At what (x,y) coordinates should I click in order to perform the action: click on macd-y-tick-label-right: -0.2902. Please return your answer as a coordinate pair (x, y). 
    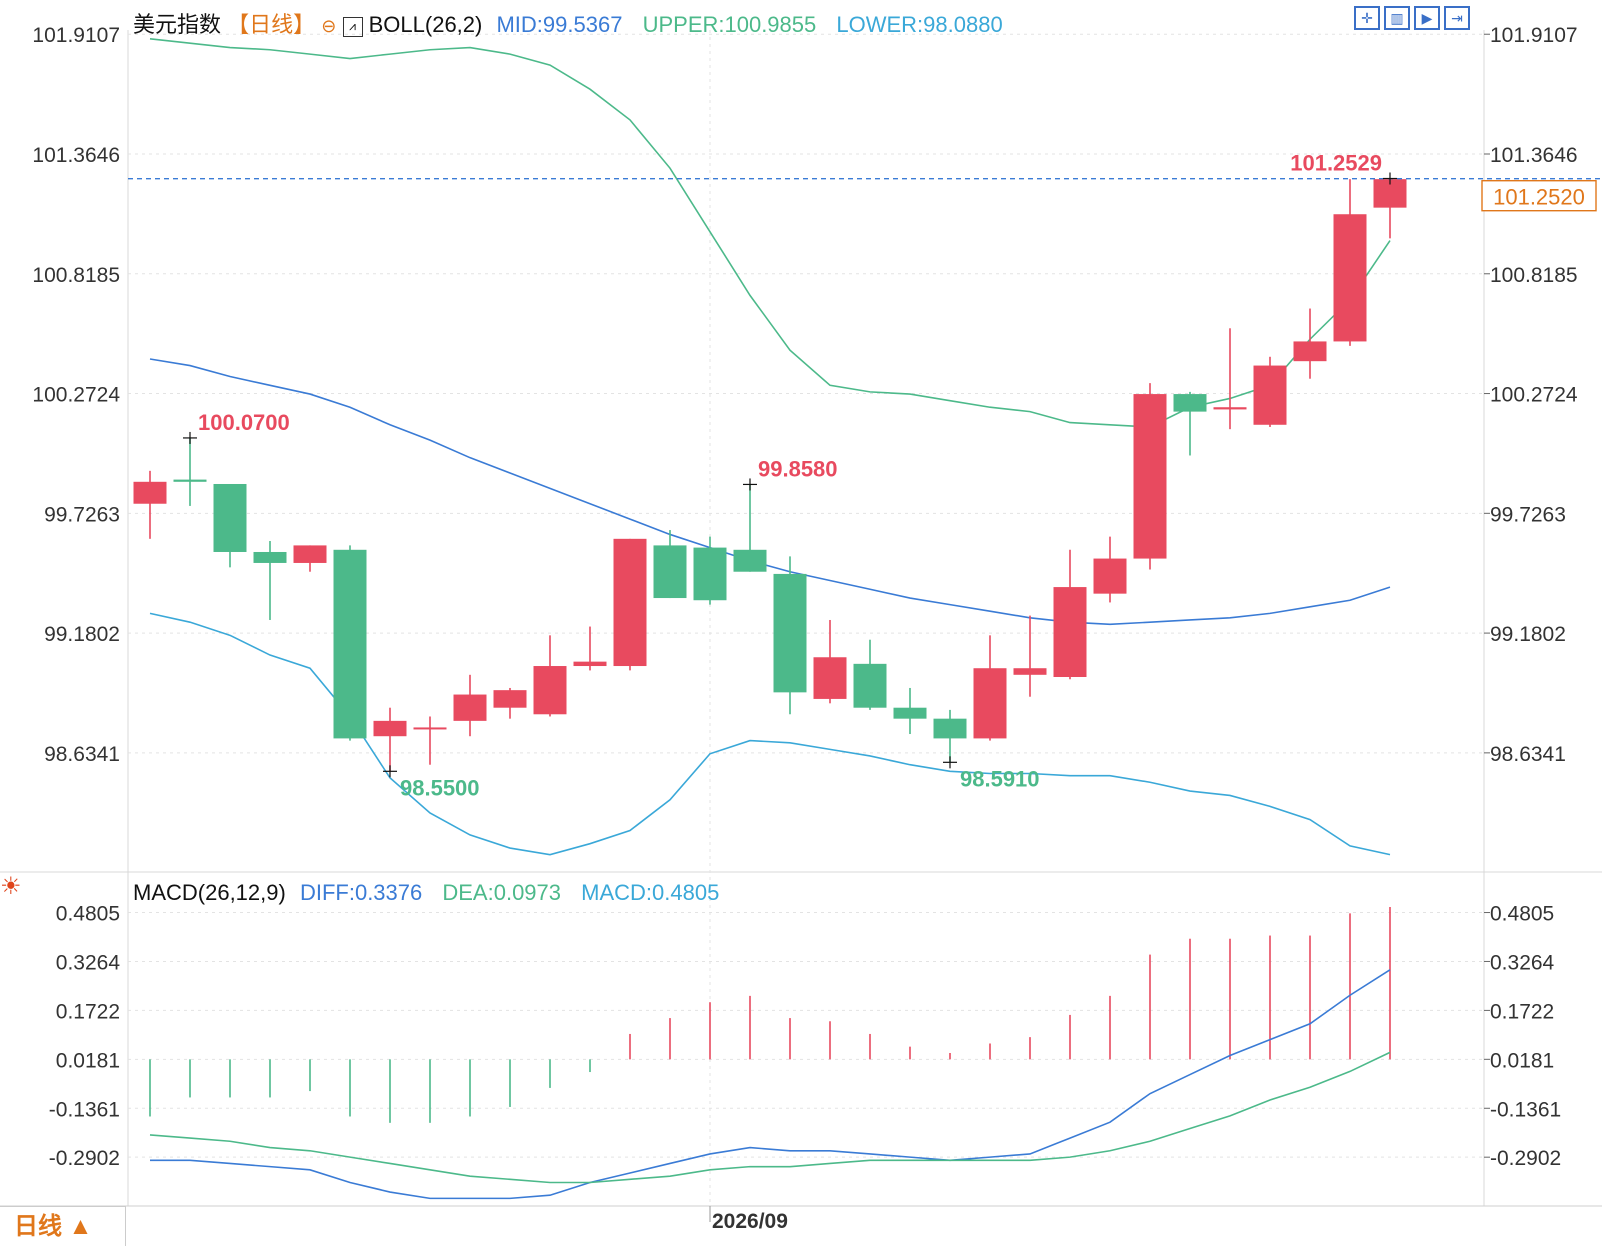
    Looking at the image, I should click on (1525, 1158).